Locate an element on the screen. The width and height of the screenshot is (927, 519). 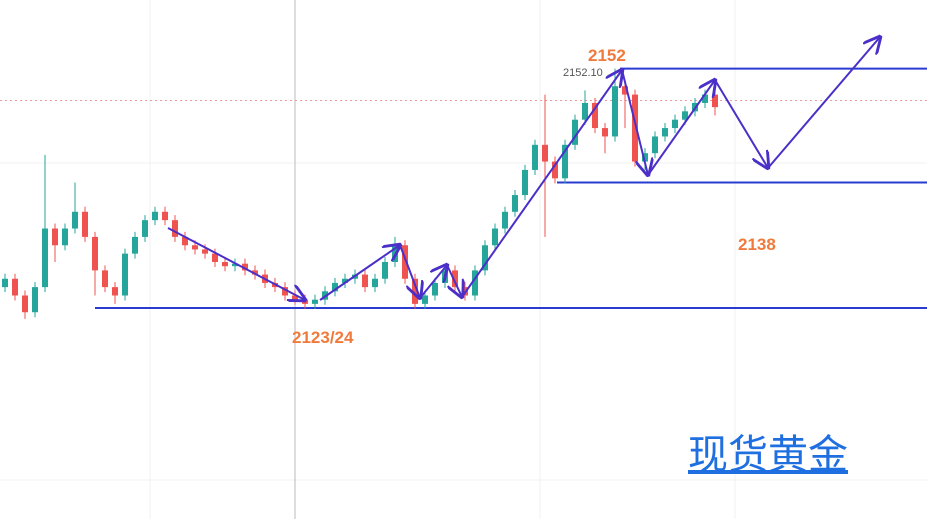
price-label: 2152.10 is located at coordinates (583, 73).